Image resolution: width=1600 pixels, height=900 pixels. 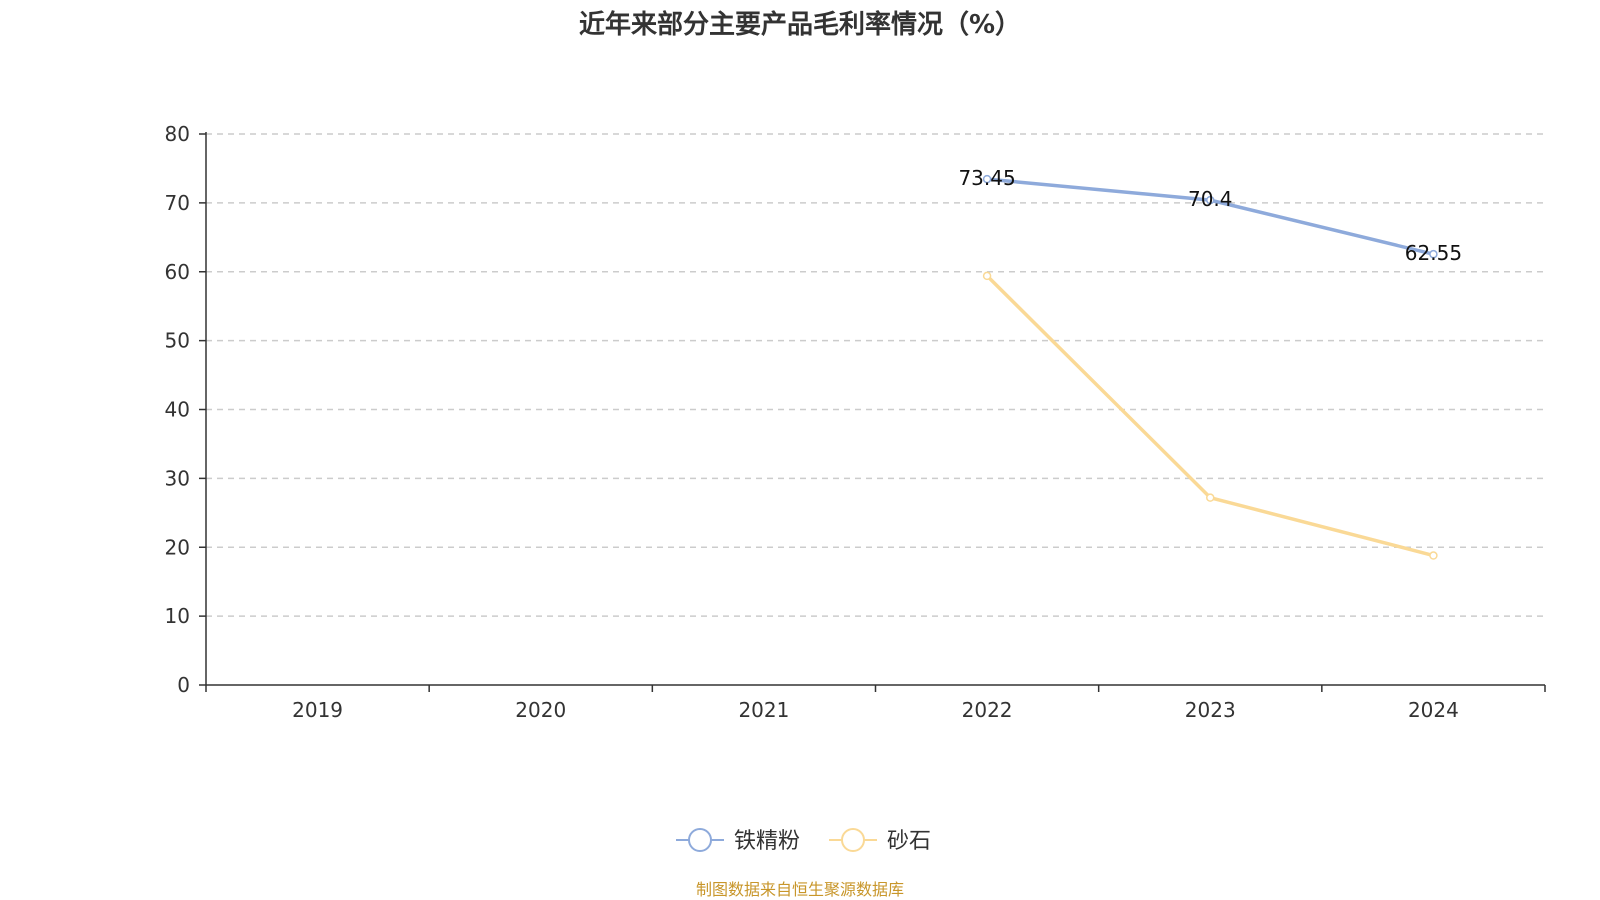 What do you see at coordinates (177, 410) in the screenshot?
I see `y-tick-label: 40` at bounding box center [177, 410].